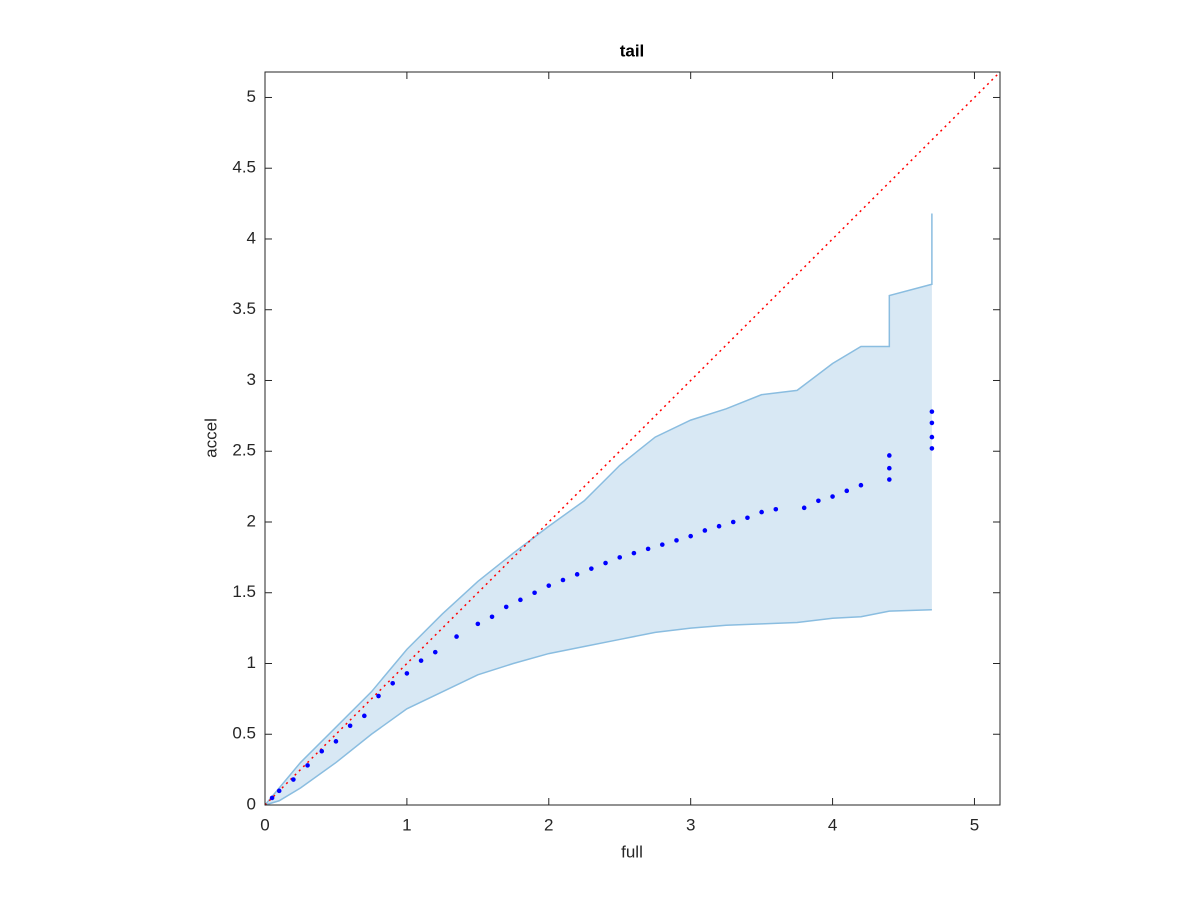  What do you see at coordinates (251, 237) in the screenshot?
I see `y-tick-label: 4` at bounding box center [251, 237].